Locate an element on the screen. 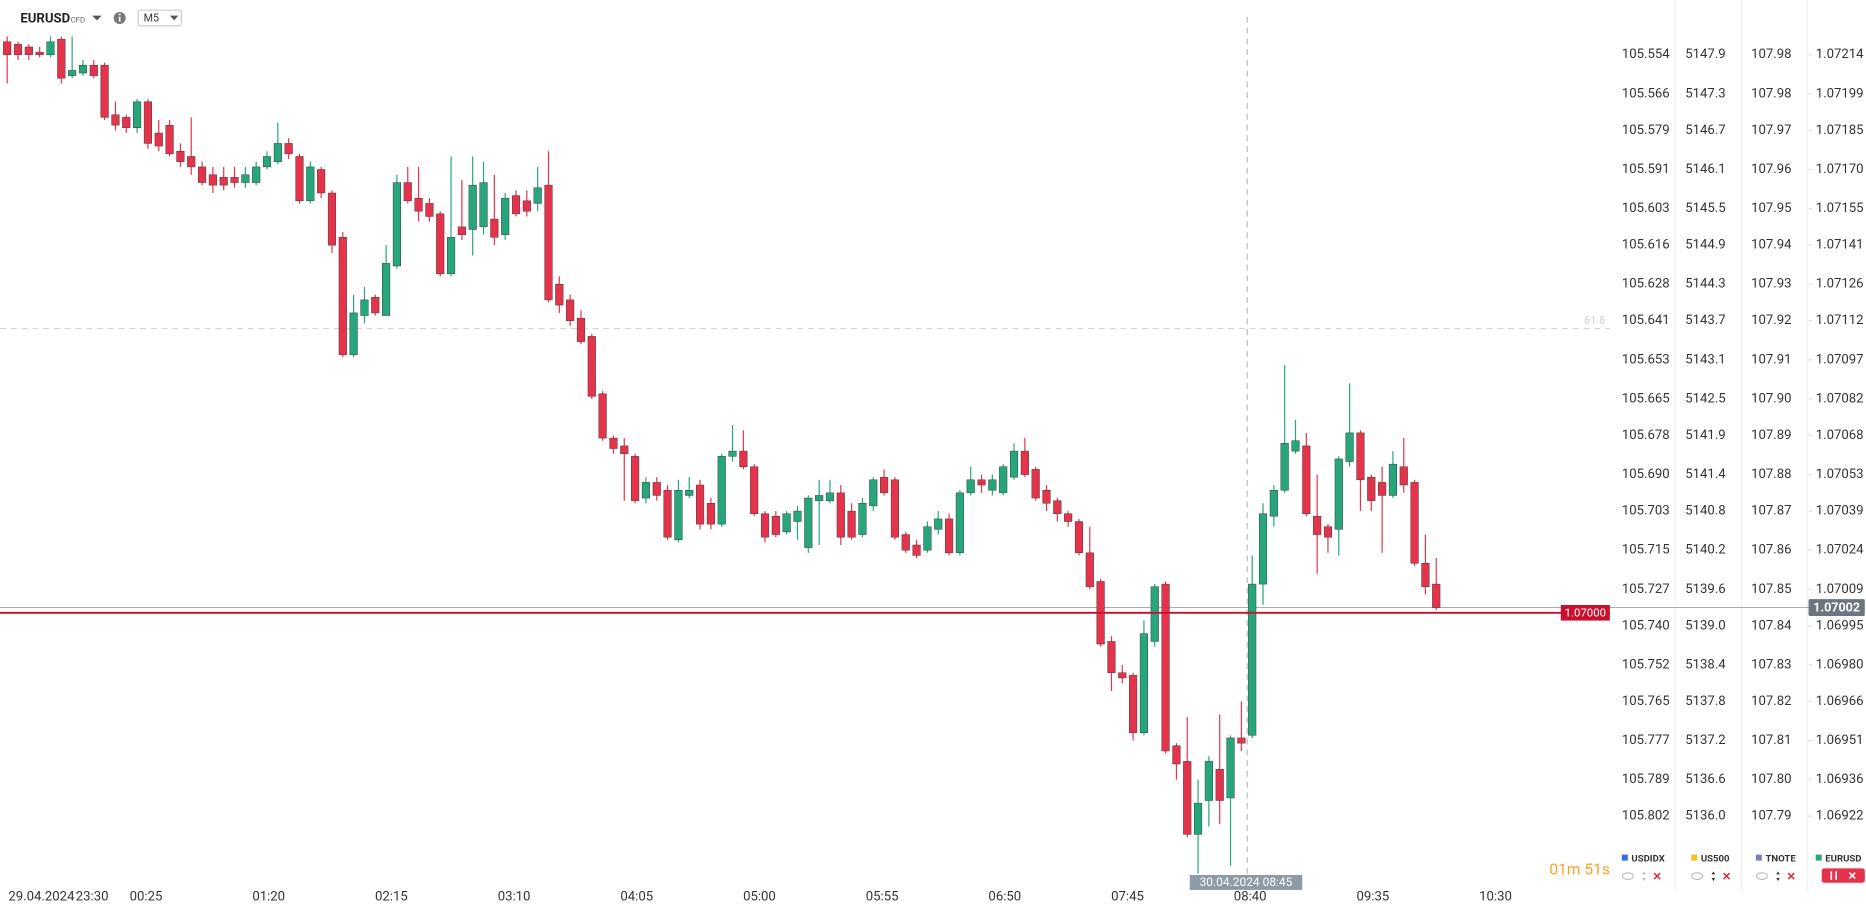  compare-tick-label: 105.591 is located at coordinates (1646, 169).